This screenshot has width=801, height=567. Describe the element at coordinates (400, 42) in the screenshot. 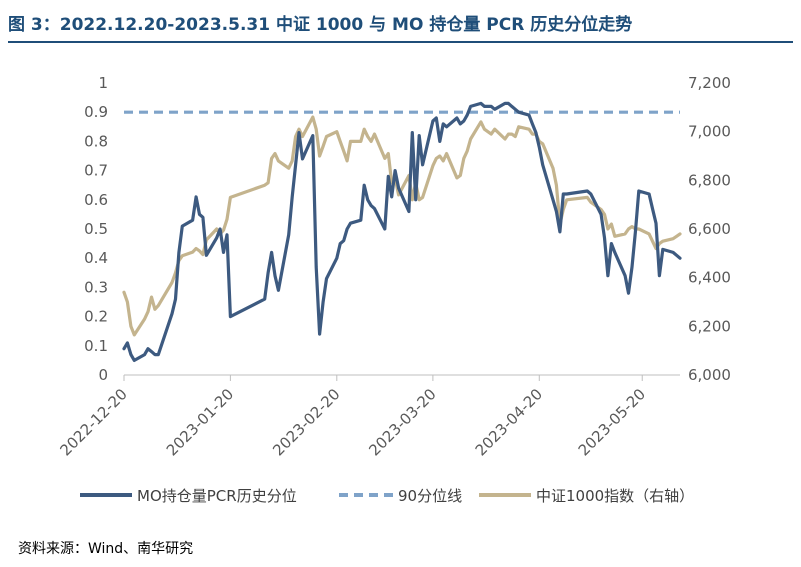

I see `title-divider` at that location.